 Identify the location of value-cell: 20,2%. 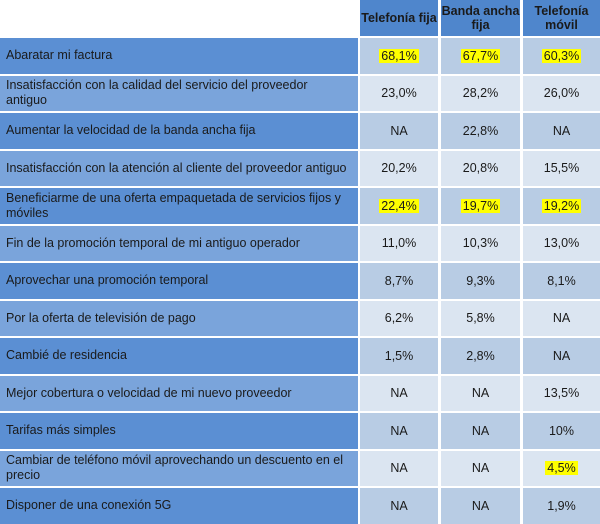
(399, 168).